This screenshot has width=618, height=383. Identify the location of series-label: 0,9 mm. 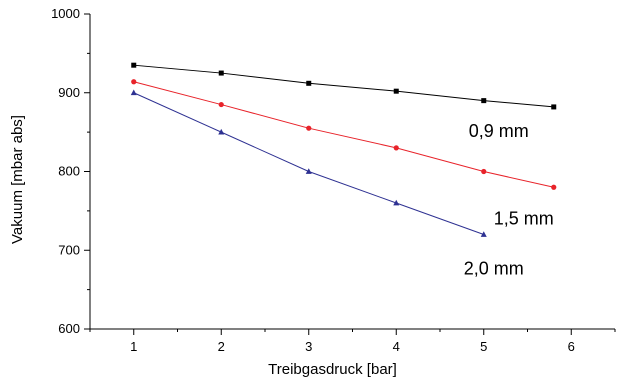
(499, 131).